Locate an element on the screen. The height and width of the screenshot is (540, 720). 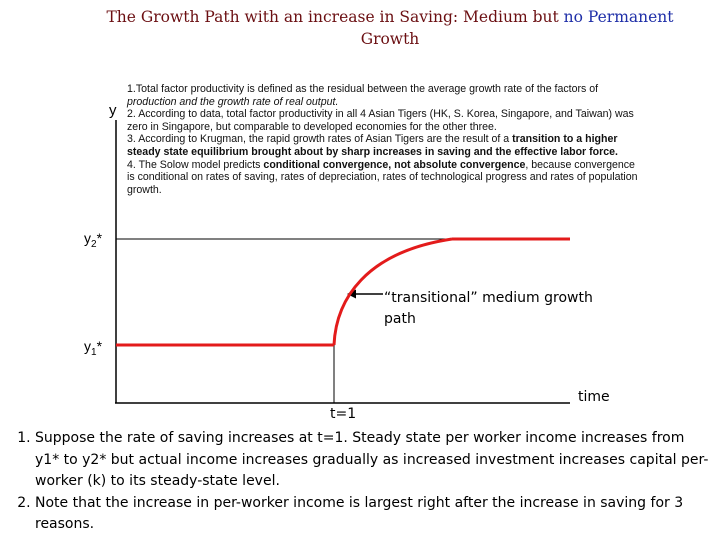
note-3-bold-a: transition to a higher is located at coordinates (565, 139).